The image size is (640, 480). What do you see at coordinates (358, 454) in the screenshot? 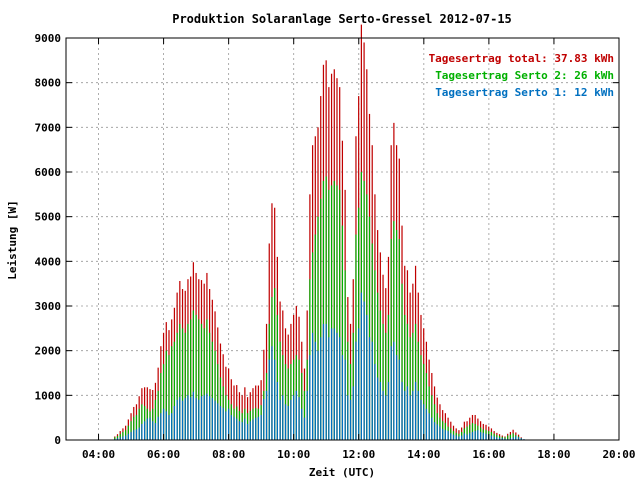
I see `x-tick-label: 12:00` at bounding box center [358, 454].